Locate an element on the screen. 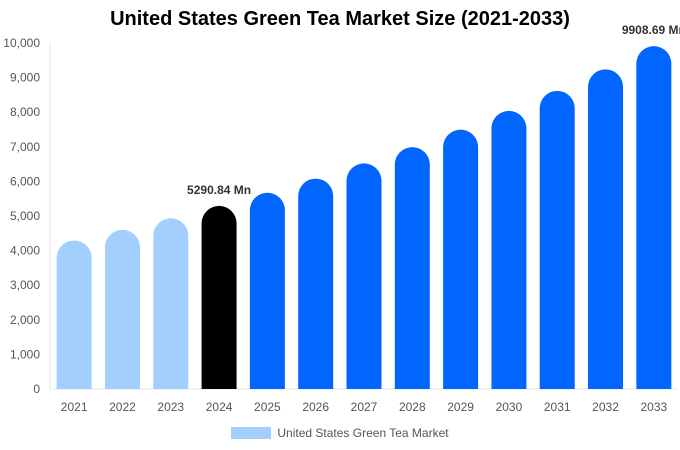 The width and height of the screenshot is (680, 450). x-tick-label: 2027 is located at coordinates (364, 407).